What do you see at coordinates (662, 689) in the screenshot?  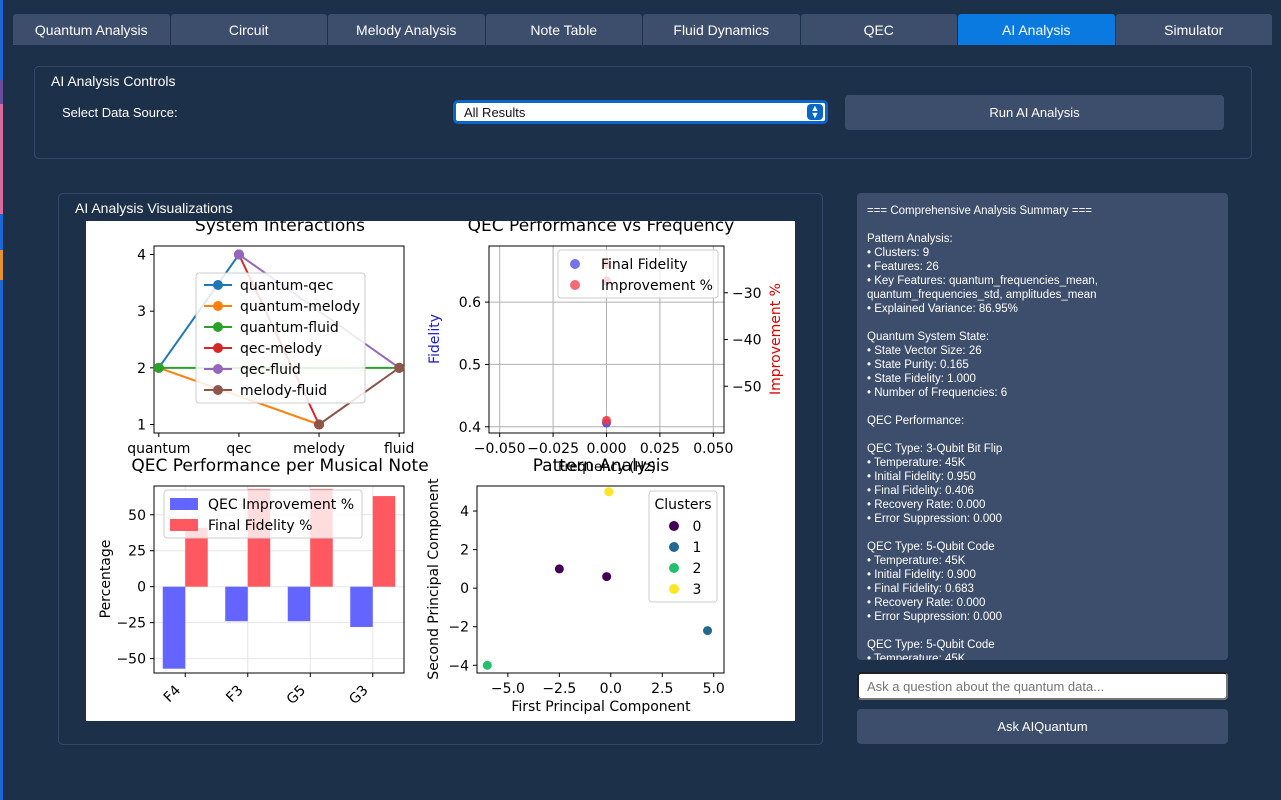 I see `x-tick-label: 2.5` at bounding box center [662, 689].